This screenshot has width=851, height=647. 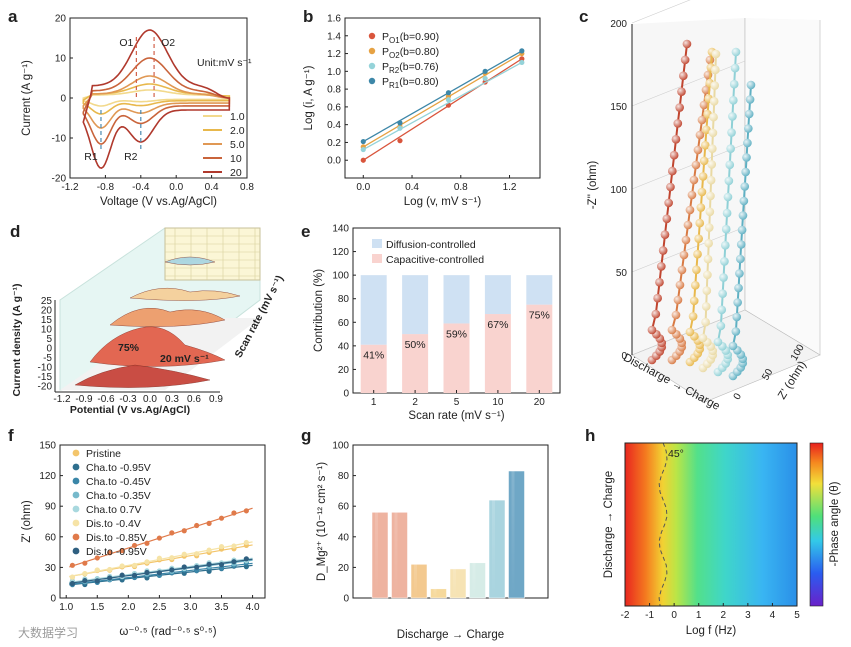 What do you see at coordinates (53, 599) in the screenshot?
I see `f-ytick-label: 0` at bounding box center [53, 599].